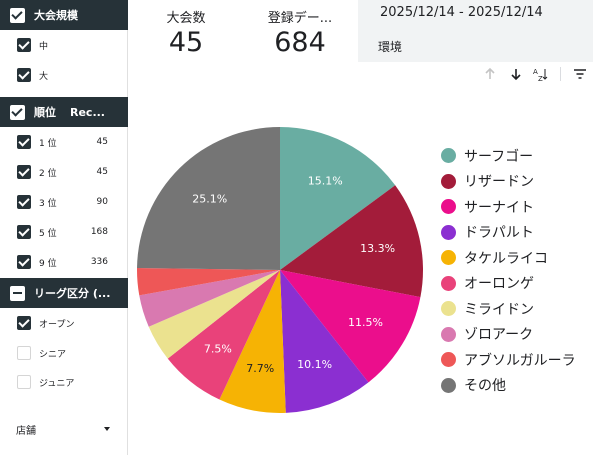  Describe the element at coordinates (300, 31) in the screenshot. I see `scorecard-registered-data: 登録デー... 684` at that location.